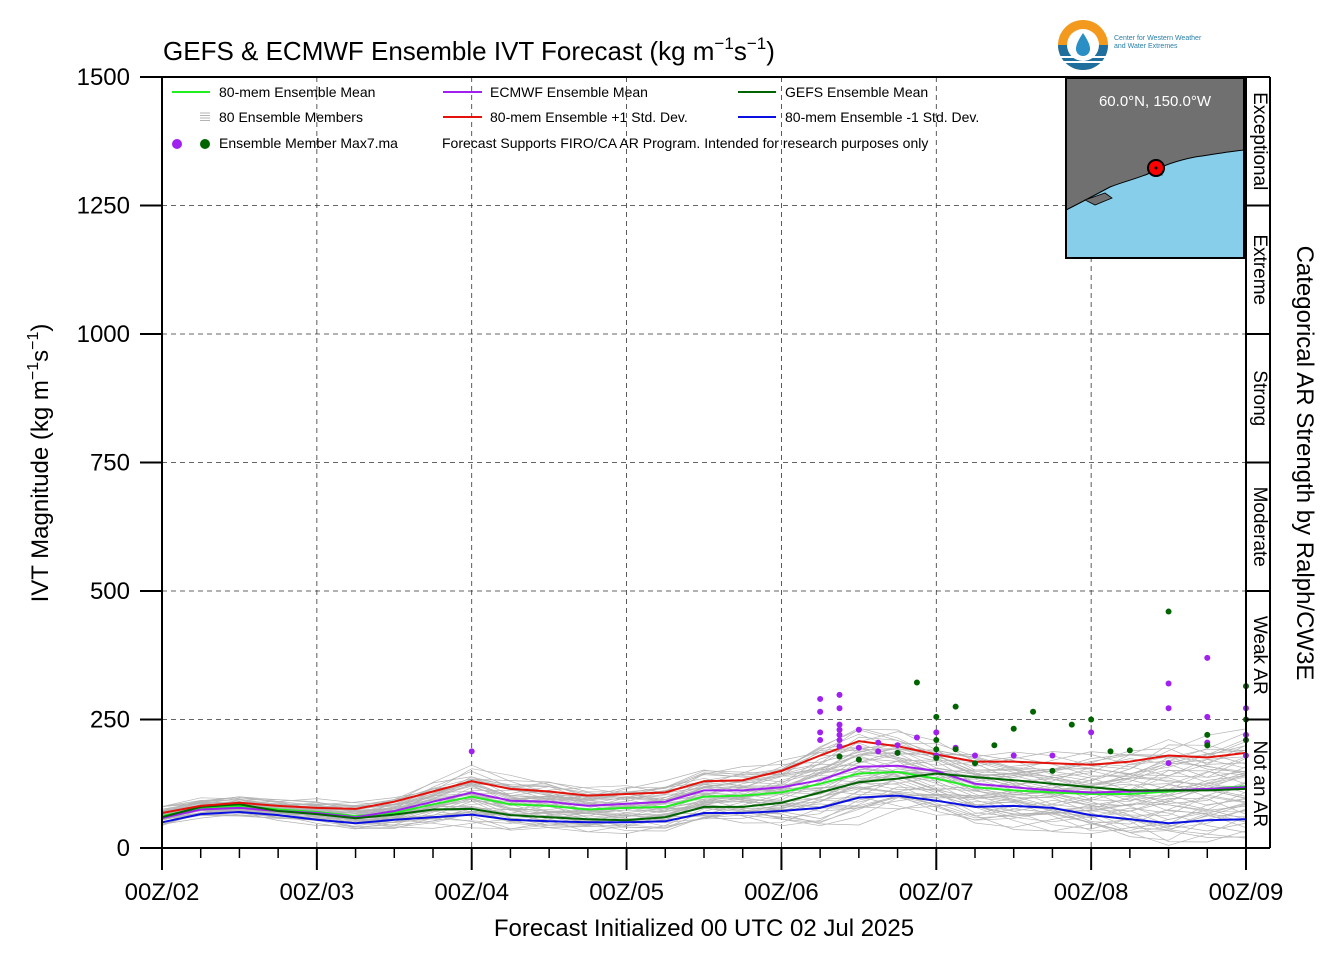 The image size is (1336, 962). Describe the element at coordinates (856, 92) in the screenshot. I see `legend-label-gefs: GEFS Ensemble Mean` at that location.